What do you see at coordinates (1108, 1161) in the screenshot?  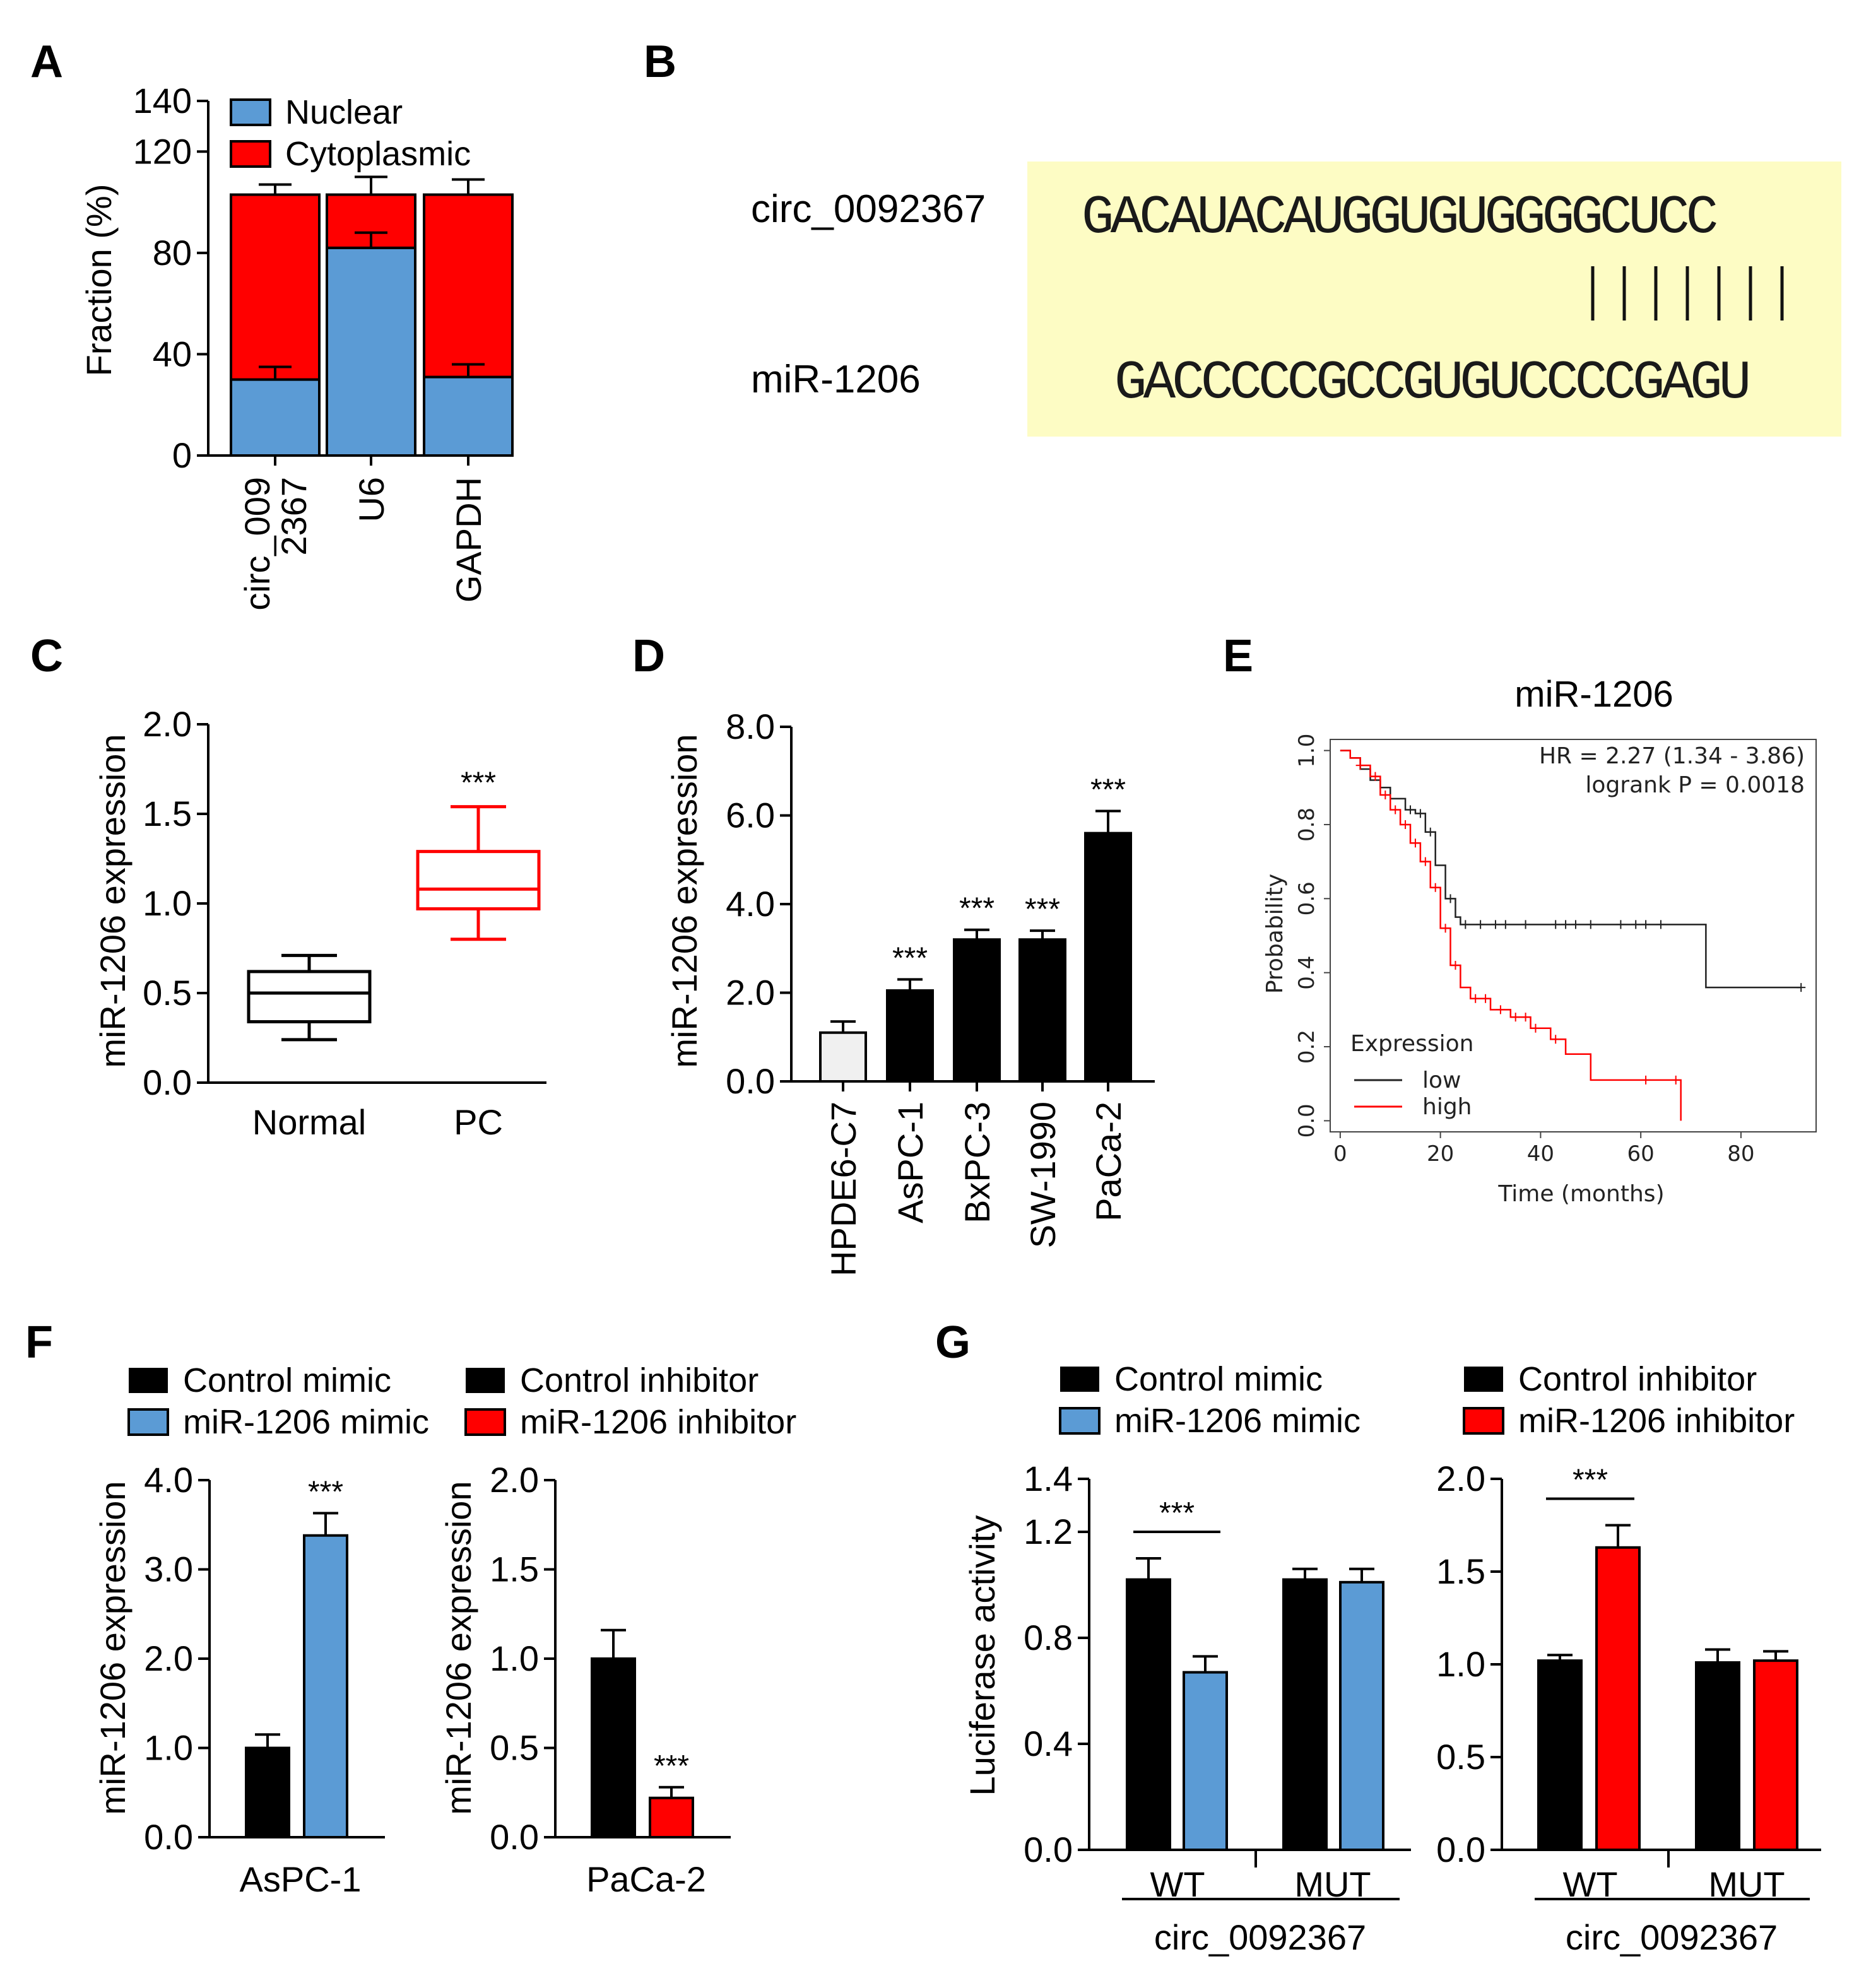 I see `panel-d-x-label-4: PaCa-2` at bounding box center [1108, 1161].